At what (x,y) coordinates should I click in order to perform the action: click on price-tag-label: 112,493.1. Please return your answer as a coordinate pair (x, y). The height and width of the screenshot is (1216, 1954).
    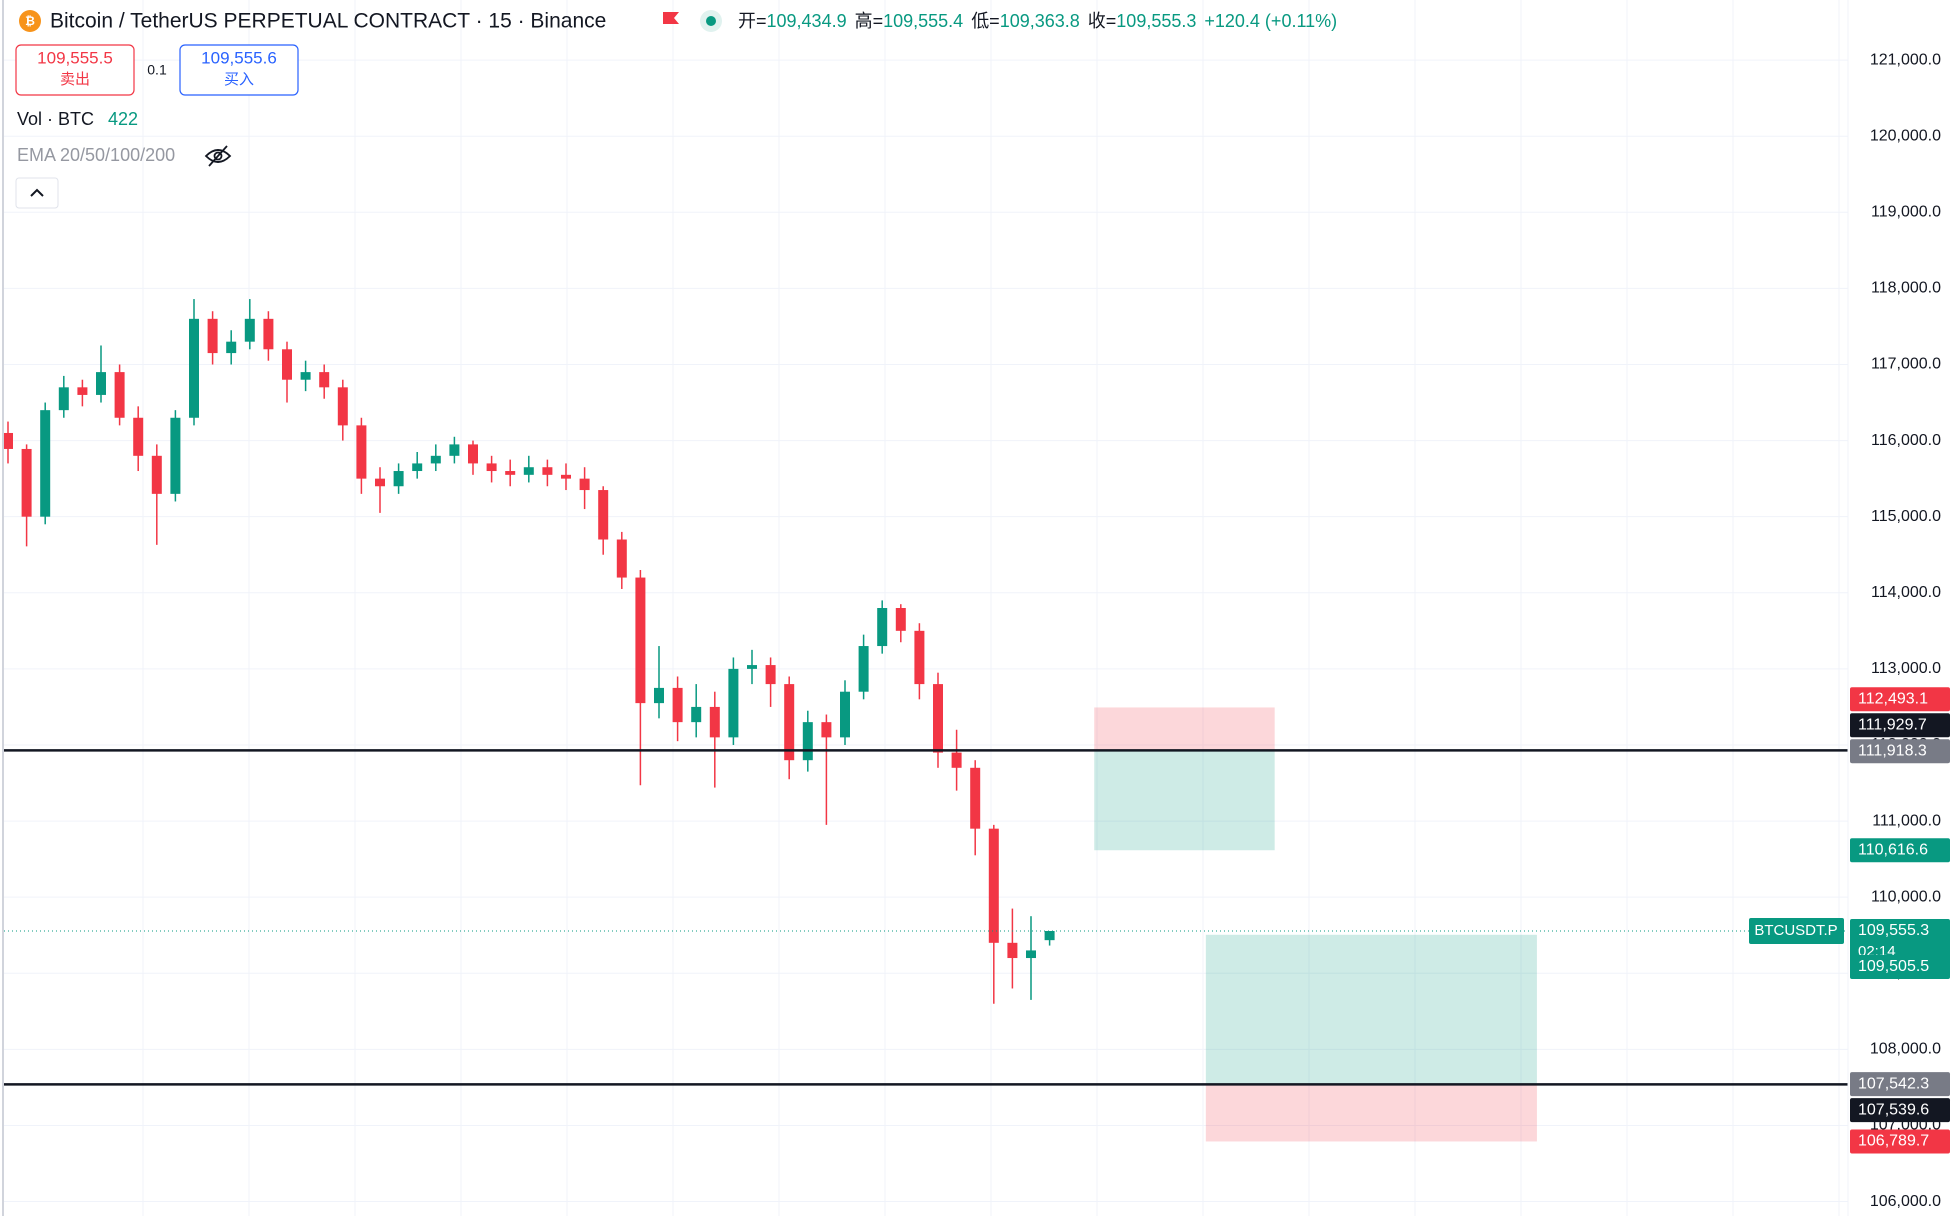
    Looking at the image, I should click on (1893, 698).